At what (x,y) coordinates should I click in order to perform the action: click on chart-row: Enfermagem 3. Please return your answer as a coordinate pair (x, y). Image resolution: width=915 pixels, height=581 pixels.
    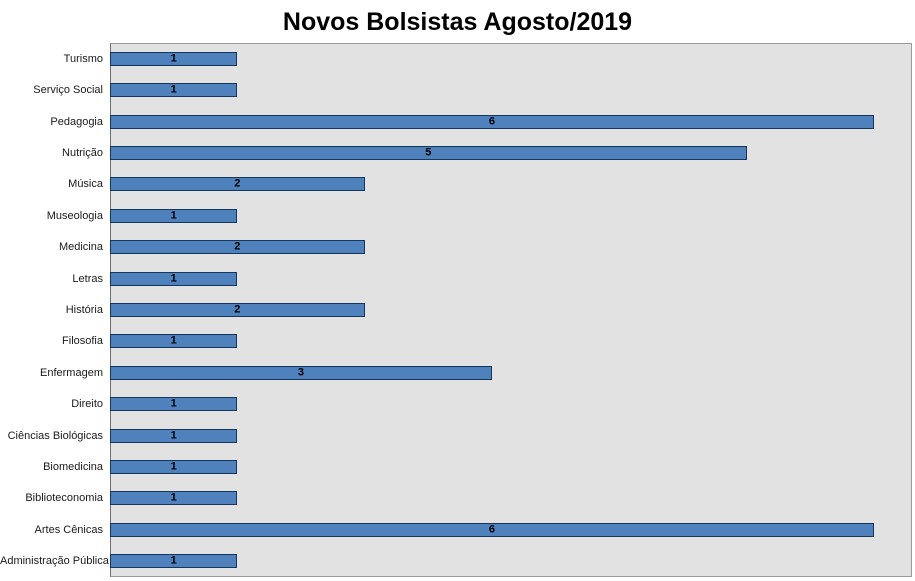
    Looking at the image, I should click on (456, 372).